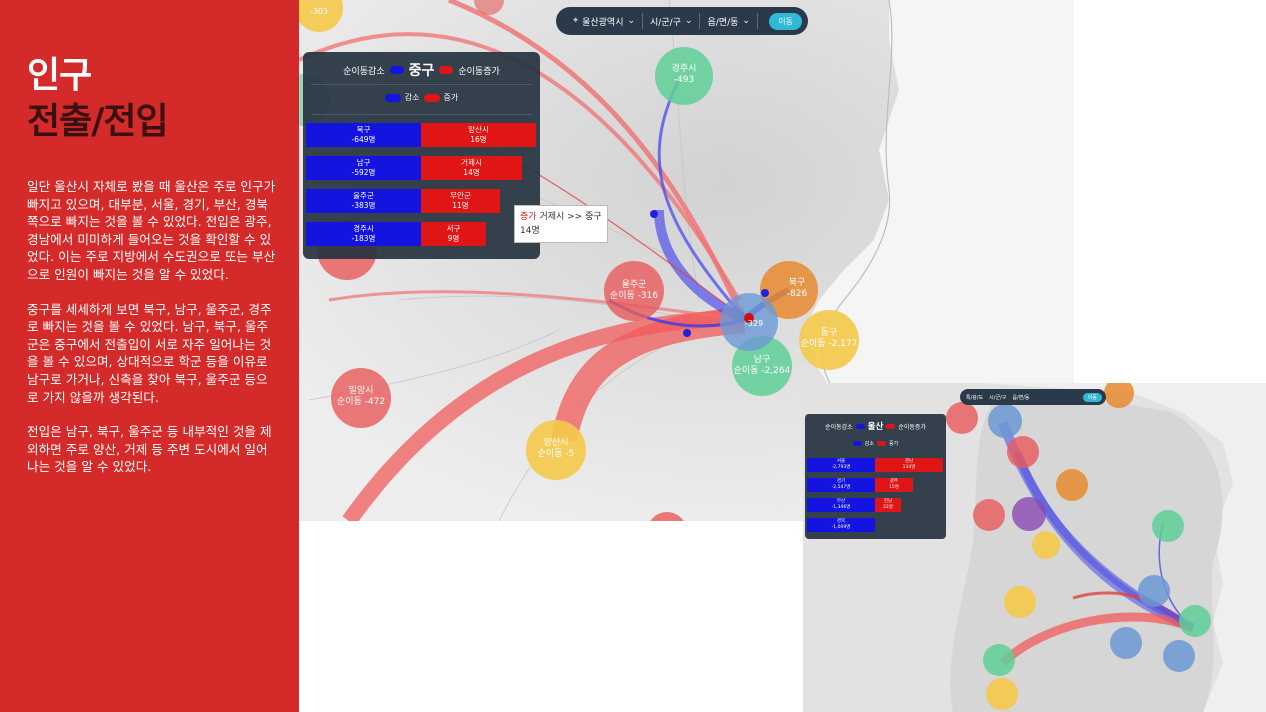 This screenshot has height=712, width=1266. What do you see at coordinates (1033, 397) in the screenshot?
I see `inset-region-selector-bar: 특/광/도 시/군/구 읍/면/동 이동` at bounding box center [1033, 397].